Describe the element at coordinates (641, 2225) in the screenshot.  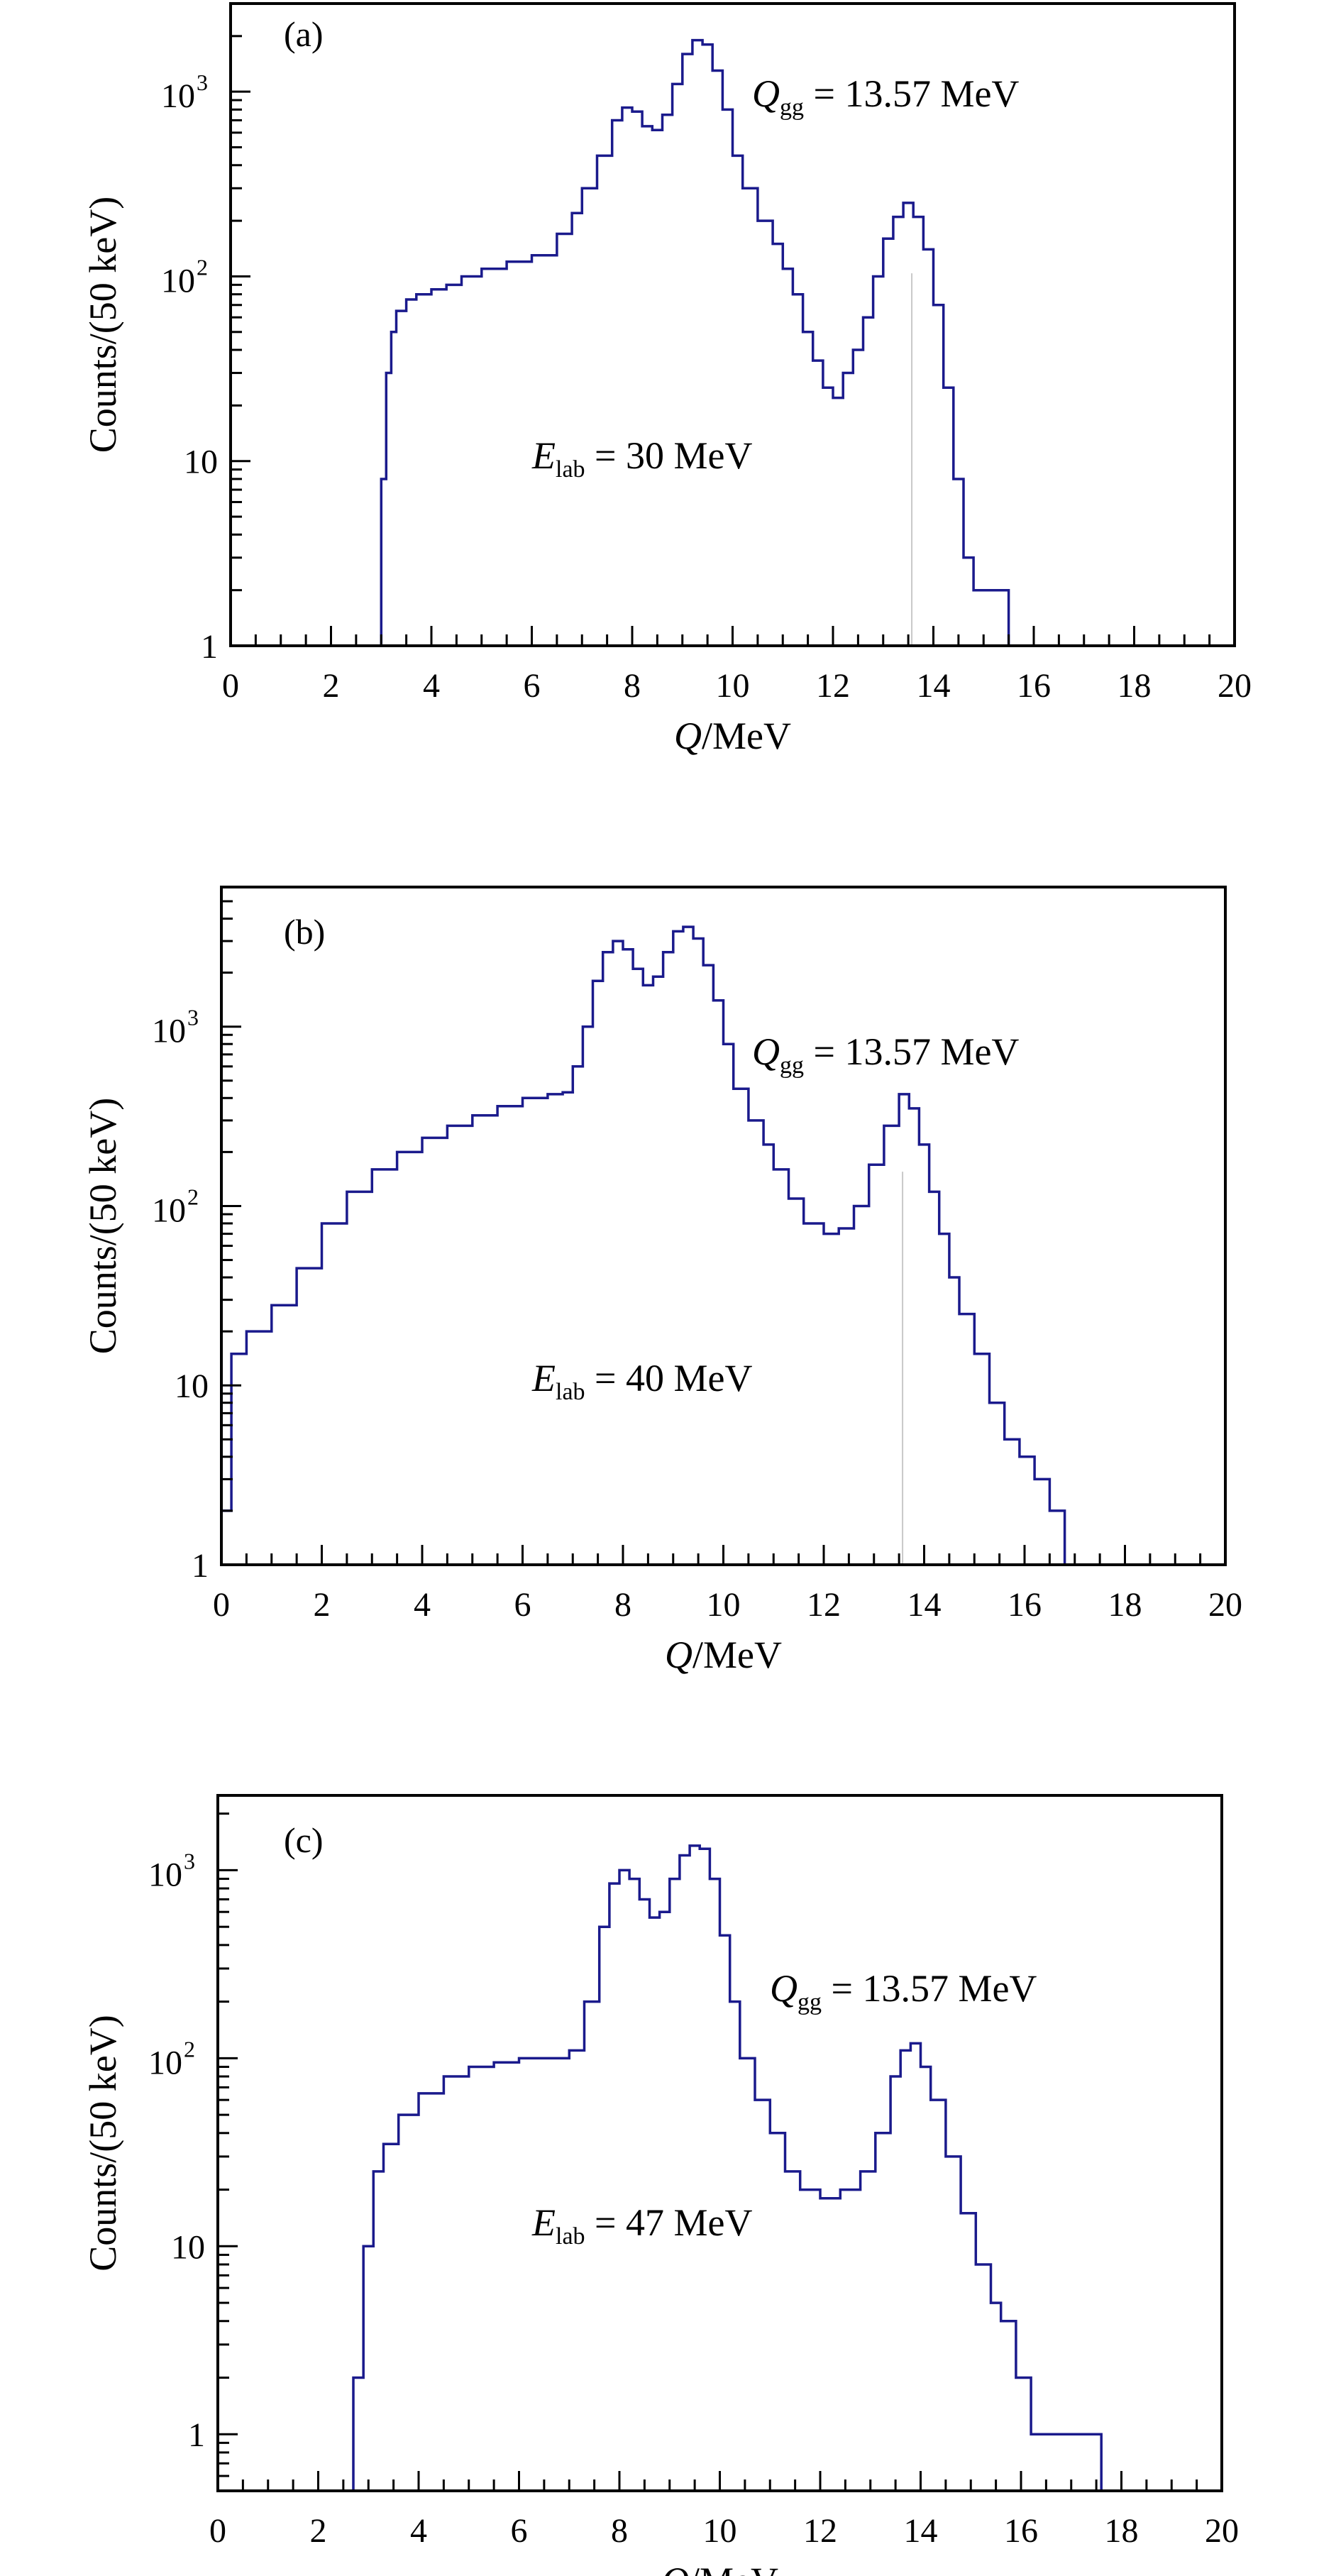
I see `beam-energy-annotation: Elab = 47 MeV` at that location.